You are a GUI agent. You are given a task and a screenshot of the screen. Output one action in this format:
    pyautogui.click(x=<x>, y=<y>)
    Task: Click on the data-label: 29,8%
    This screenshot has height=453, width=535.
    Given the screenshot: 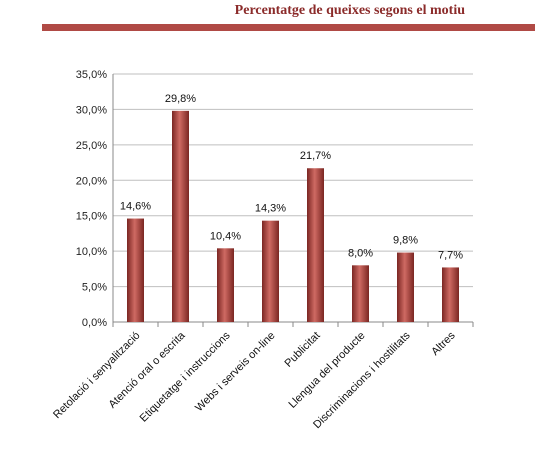 What is the action you would take?
    pyautogui.click(x=180, y=99)
    